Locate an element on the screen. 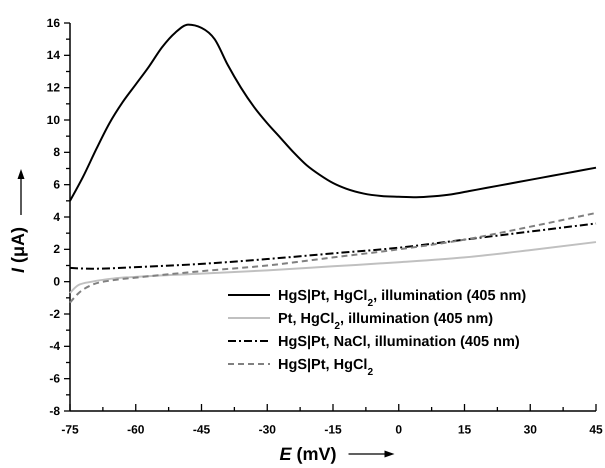  x-tick-label: -15 is located at coordinates (333, 429).